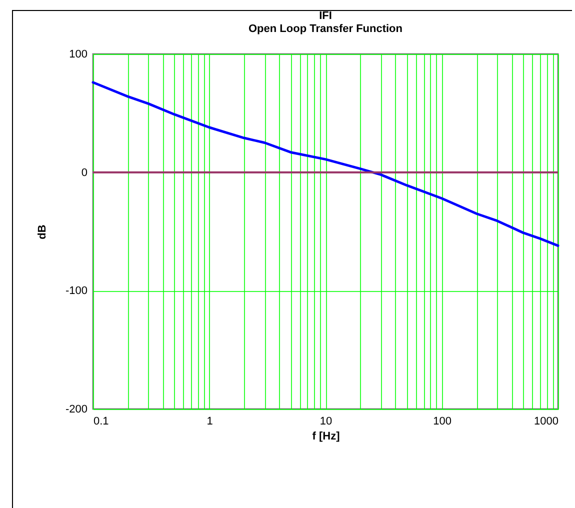  Describe the element at coordinates (325, 16) in the screenshot. I see `chart-title: IFI` at that location.